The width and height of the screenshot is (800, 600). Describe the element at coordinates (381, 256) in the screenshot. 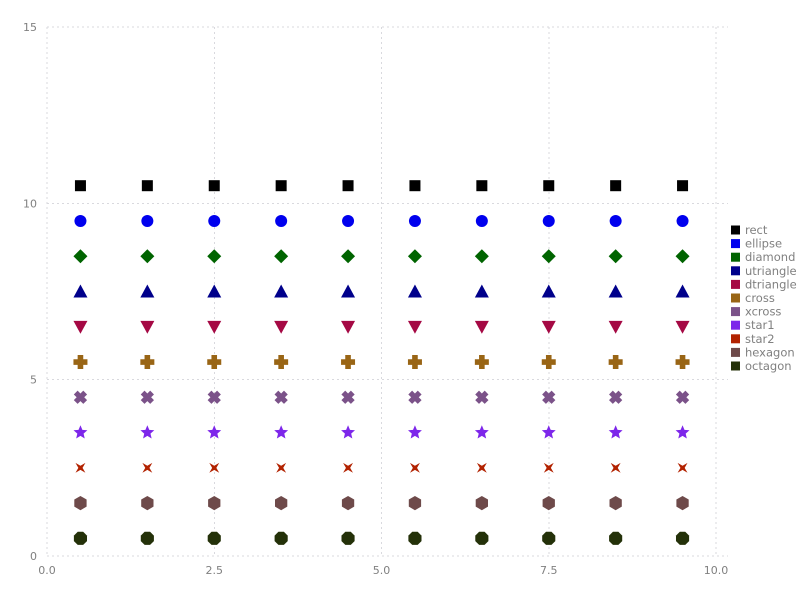

I see `series-diamond` at that location.